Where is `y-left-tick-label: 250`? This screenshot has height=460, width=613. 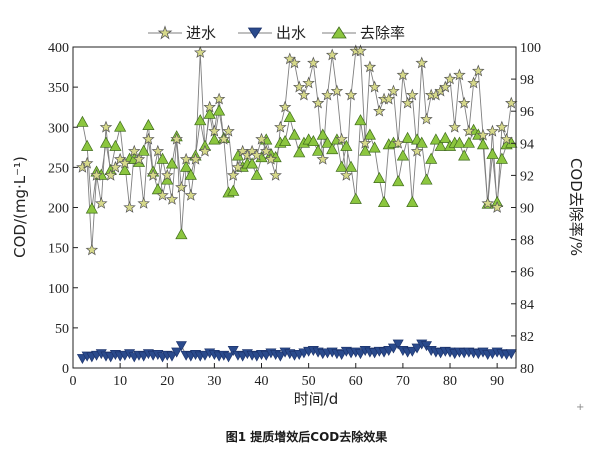
y-left-tick-label: 250 is located at coordinates (58, 168).